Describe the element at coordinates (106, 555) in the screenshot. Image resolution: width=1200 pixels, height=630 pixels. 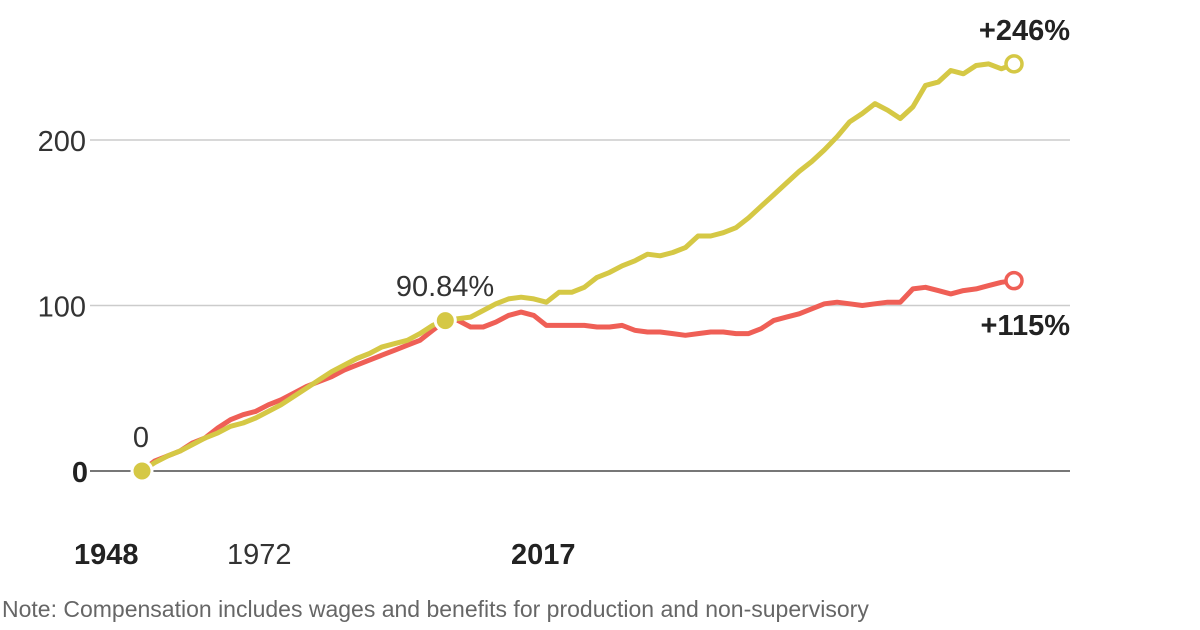
I see `x-tick-label: 1948` at that location.